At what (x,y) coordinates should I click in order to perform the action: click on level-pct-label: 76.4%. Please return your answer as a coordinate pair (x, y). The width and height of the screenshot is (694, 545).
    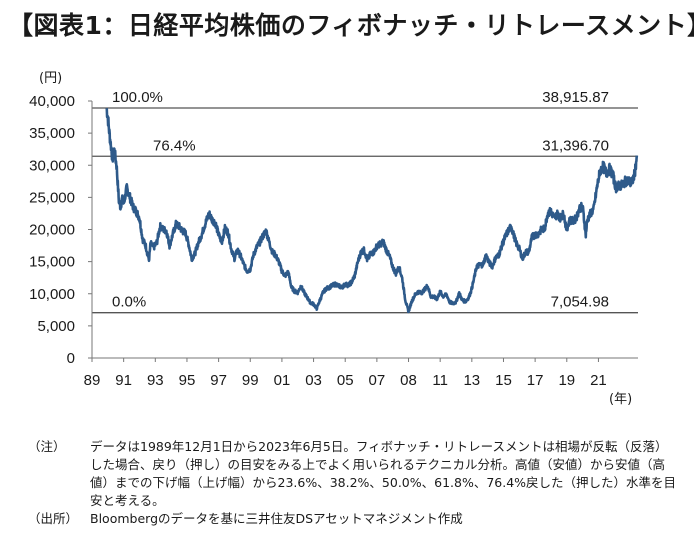
    Looking at the image, I should click on (174, 145).